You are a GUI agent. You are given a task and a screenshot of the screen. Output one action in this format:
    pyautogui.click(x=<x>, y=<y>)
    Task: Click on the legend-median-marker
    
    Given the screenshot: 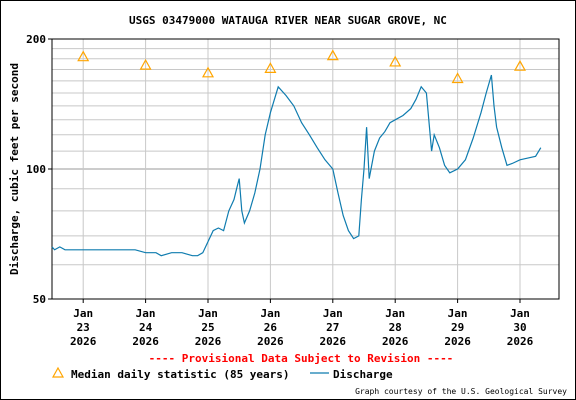 What is the action you would take?
    pyautogui.click(x=58, y=372)
    